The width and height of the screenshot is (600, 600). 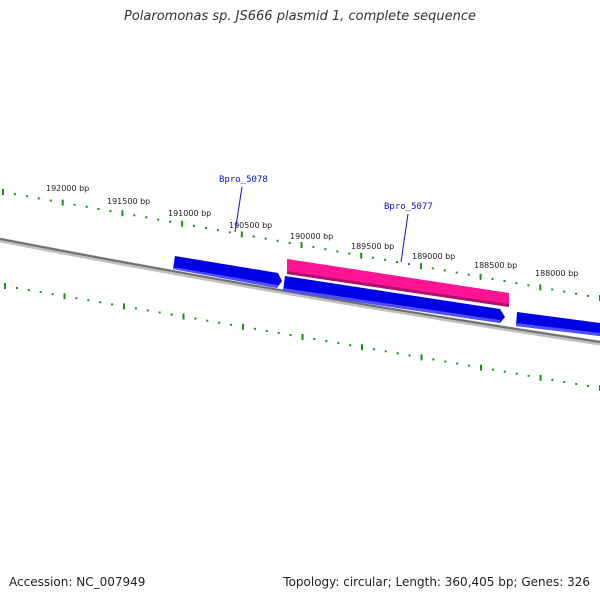 What do you see at coordinates (558, 329) in the screenshot?
I see `gene-feature-right-edge-shade` at bounding box center [558, 329].